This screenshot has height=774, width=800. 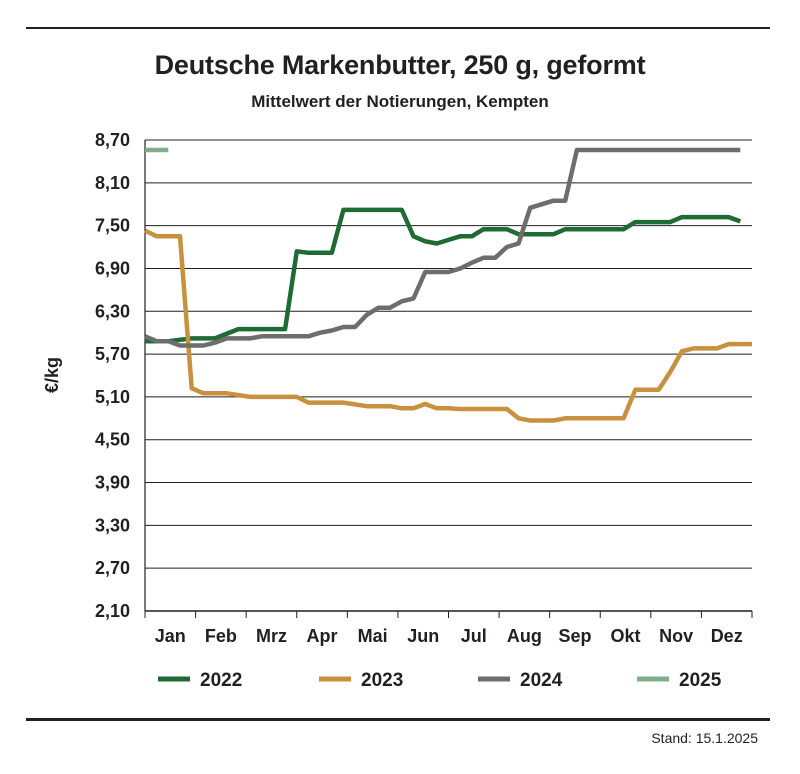 I want to click on x-tick-label: Okt, so click(x=626, y=636).